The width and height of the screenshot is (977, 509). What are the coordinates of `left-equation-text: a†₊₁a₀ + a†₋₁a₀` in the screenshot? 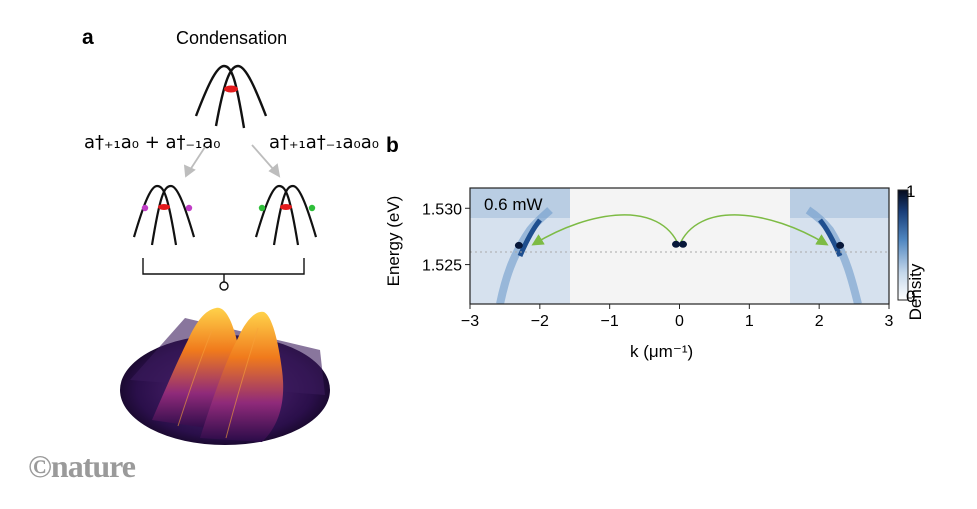 It's located at (152, 142).